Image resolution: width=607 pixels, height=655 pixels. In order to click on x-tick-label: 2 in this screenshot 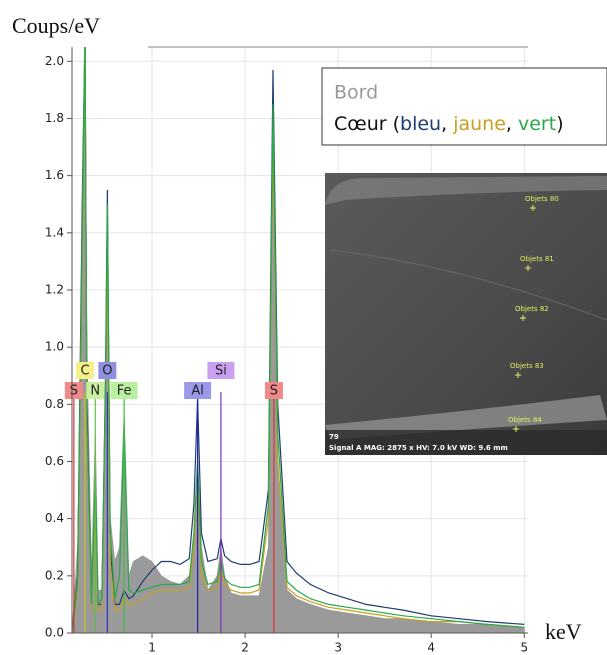, I will do `click(245, 648)`.